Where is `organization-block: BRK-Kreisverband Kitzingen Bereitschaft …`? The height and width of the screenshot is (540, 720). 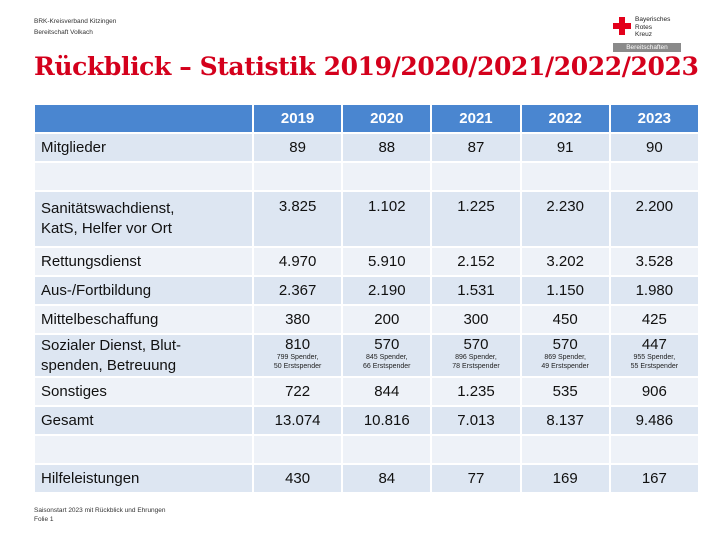 organization-block: BRK-Kreisverband Kitzingen Bereitschaft … is located at coordinates (75, 27).